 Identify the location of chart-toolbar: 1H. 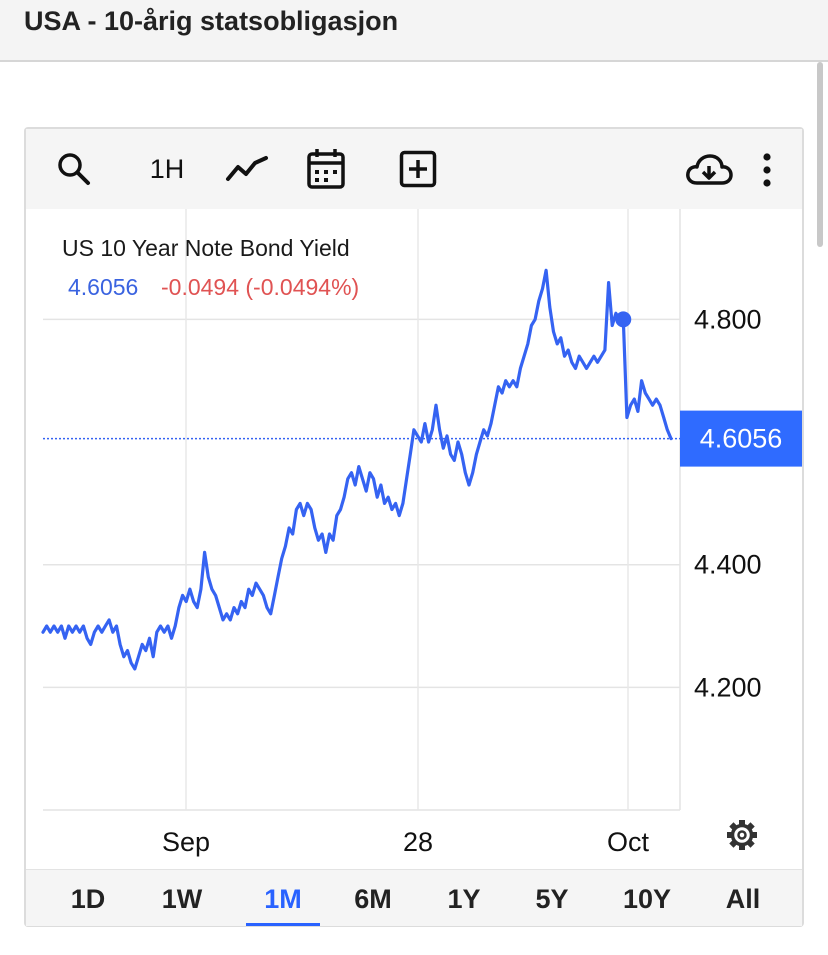
(414, 169).